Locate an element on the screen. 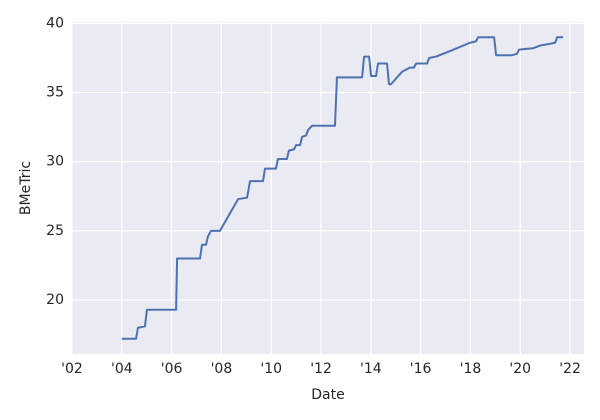 This screenshot has height=420, width=600. x-tick-label: '04 is located at coordinates (122, 369).